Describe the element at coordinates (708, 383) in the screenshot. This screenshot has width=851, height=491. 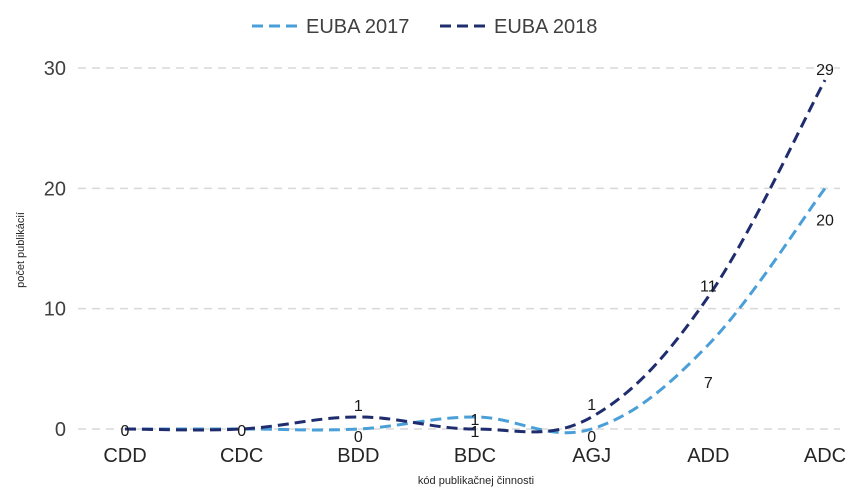
I see `data-label: 7` at that location.